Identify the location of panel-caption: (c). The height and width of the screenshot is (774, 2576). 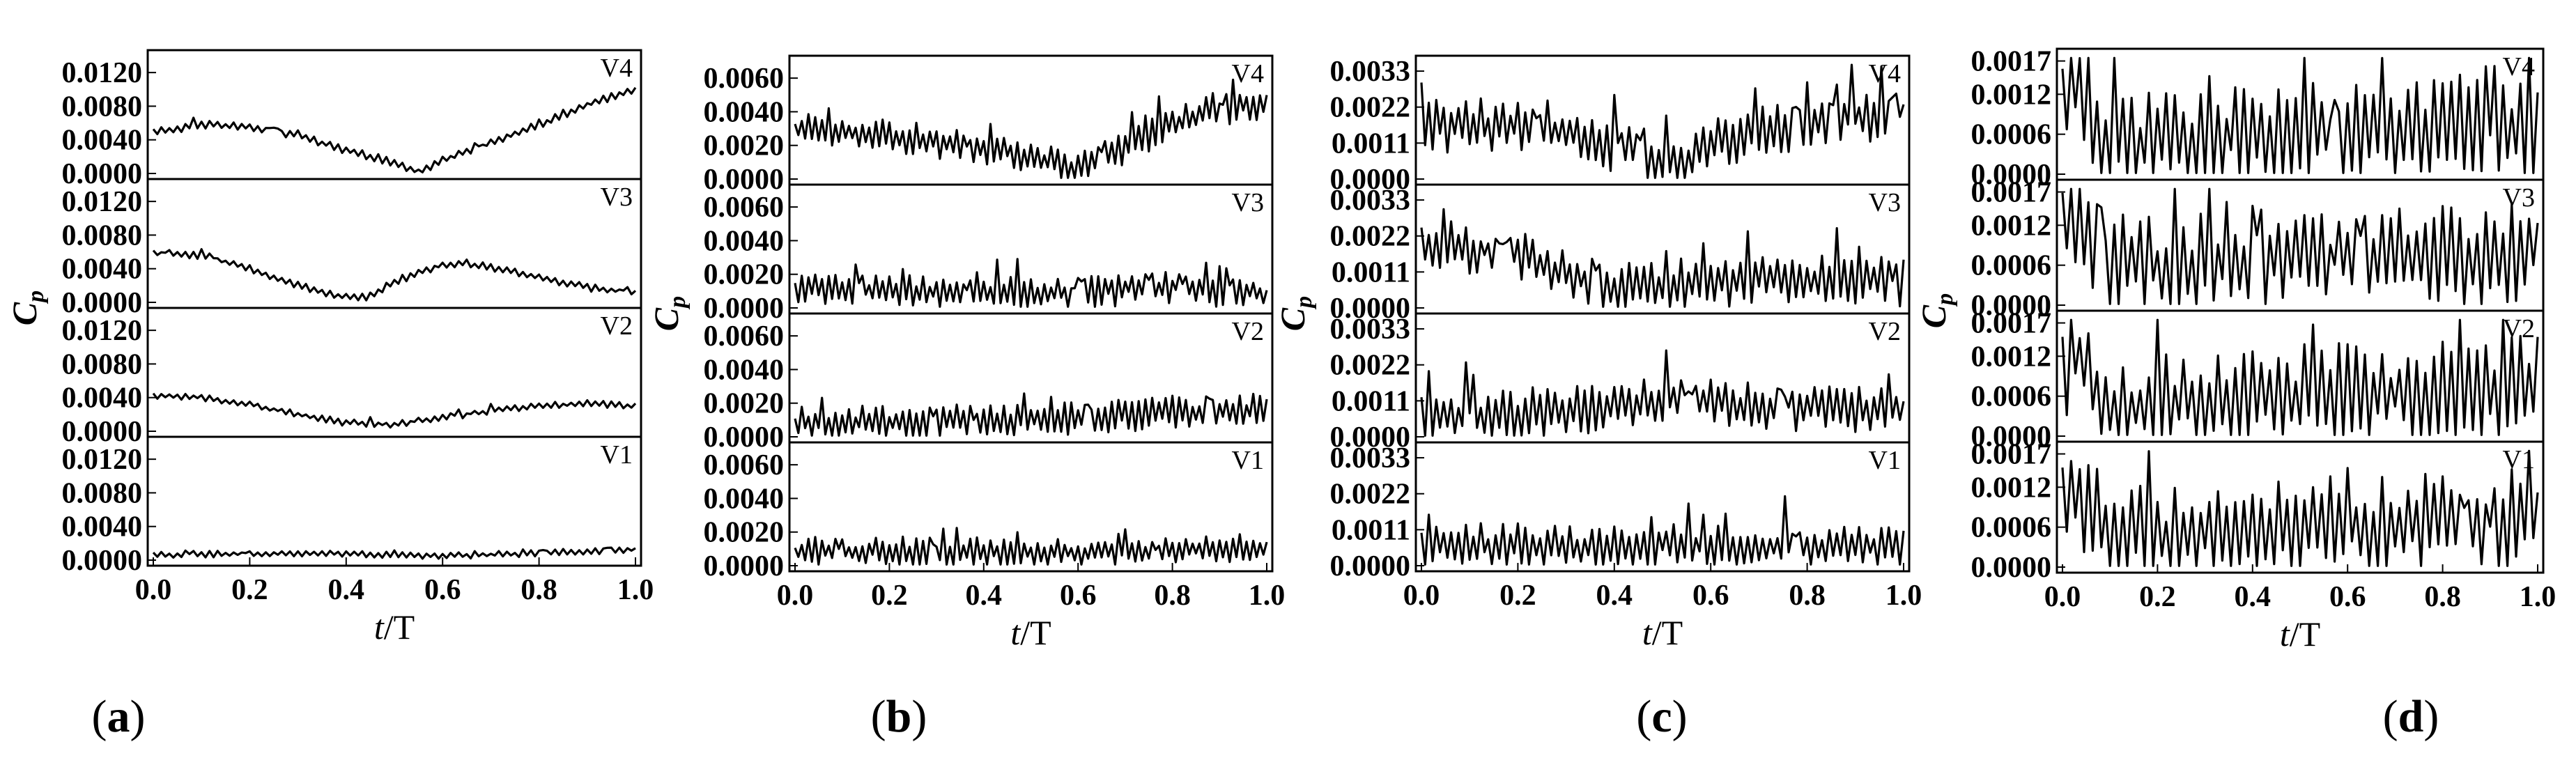
(1661, 716).